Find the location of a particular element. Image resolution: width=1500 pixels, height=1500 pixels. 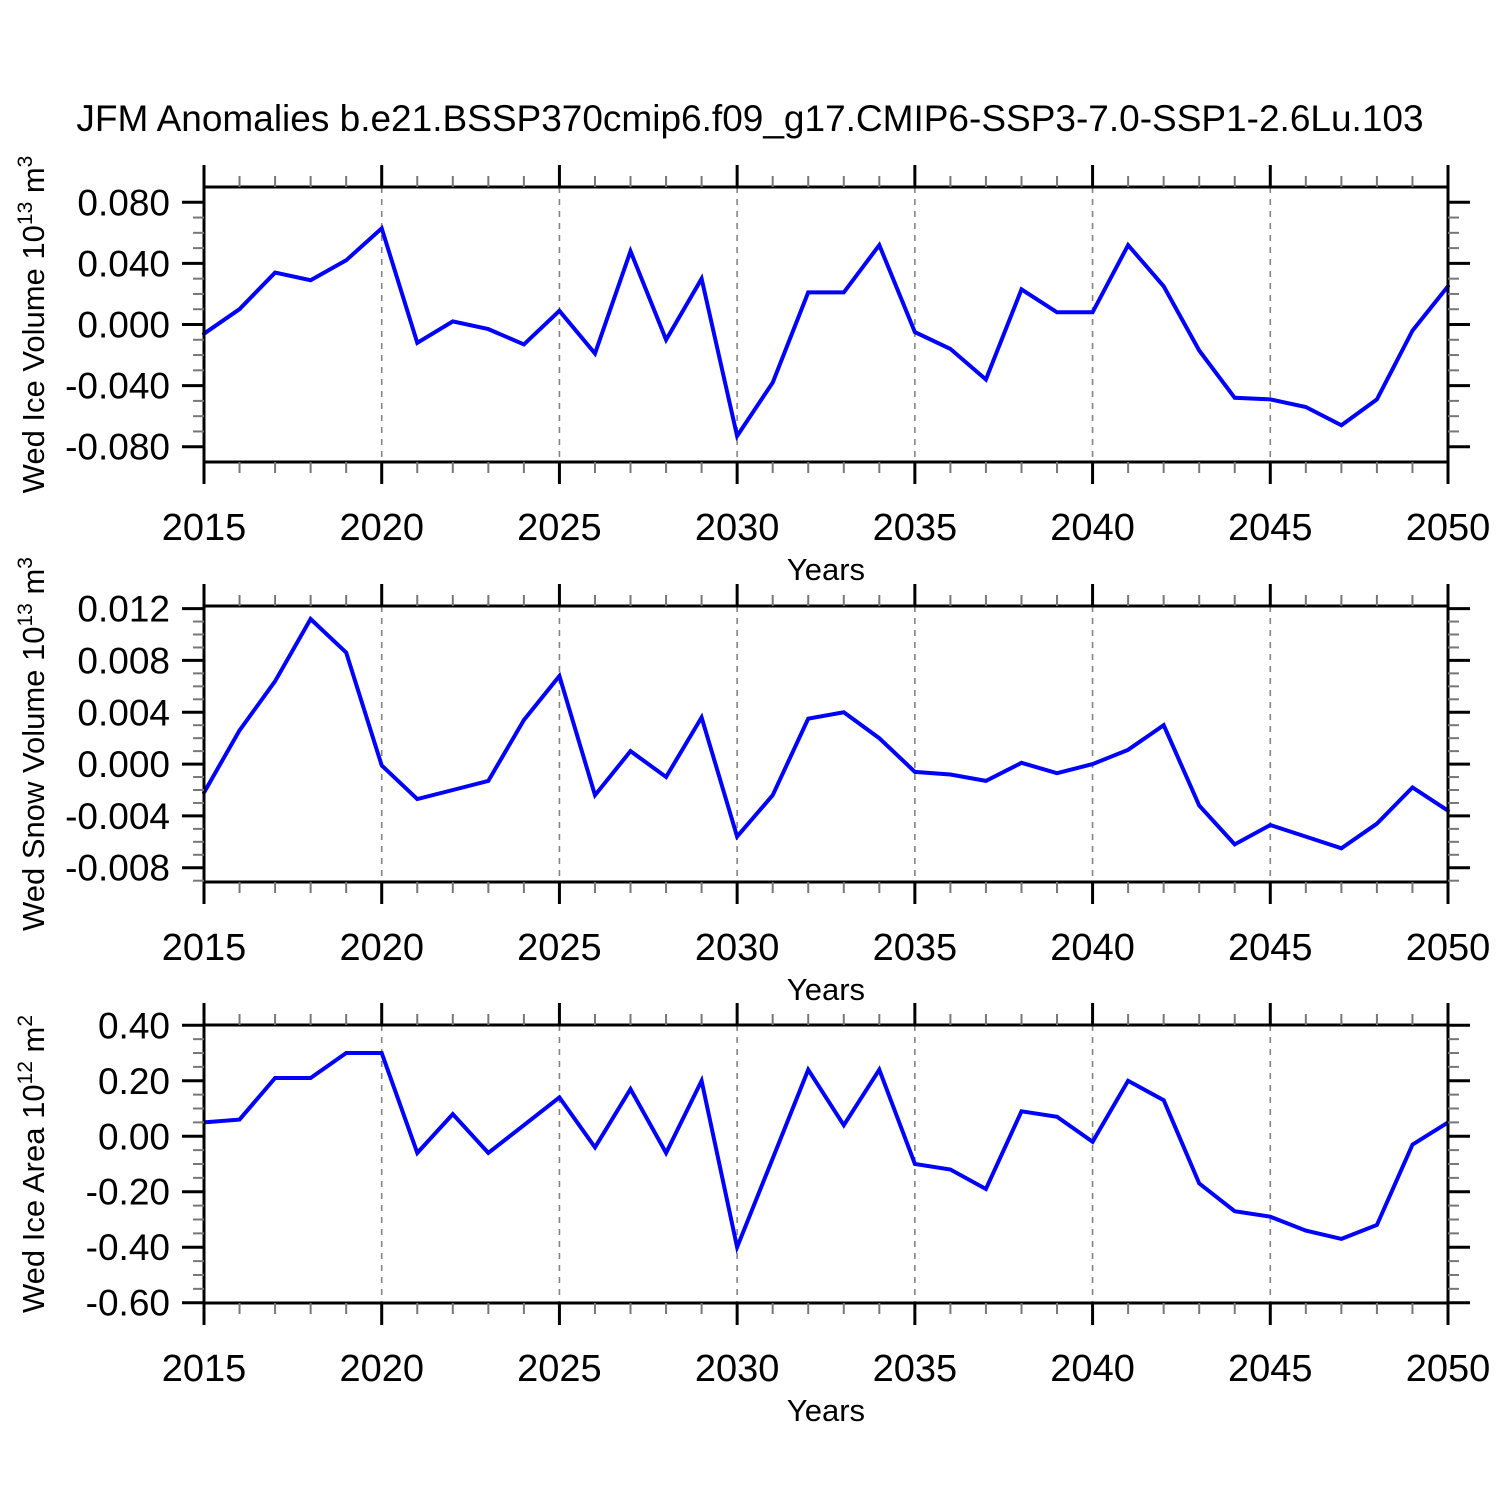

y-tick-label: 0.012 is located at coordinates (123, 609).